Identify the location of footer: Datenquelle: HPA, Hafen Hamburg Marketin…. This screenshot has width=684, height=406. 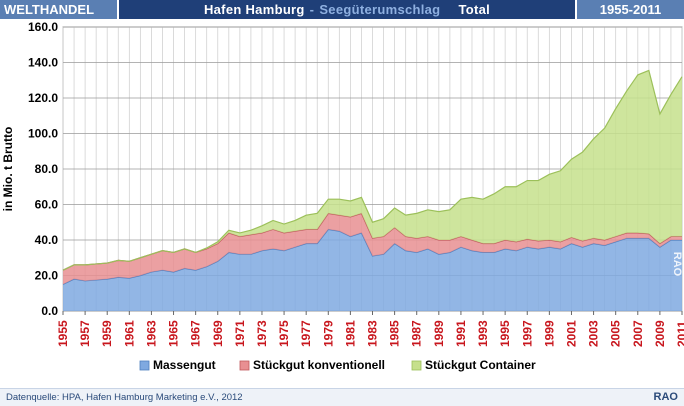
(342, 397).